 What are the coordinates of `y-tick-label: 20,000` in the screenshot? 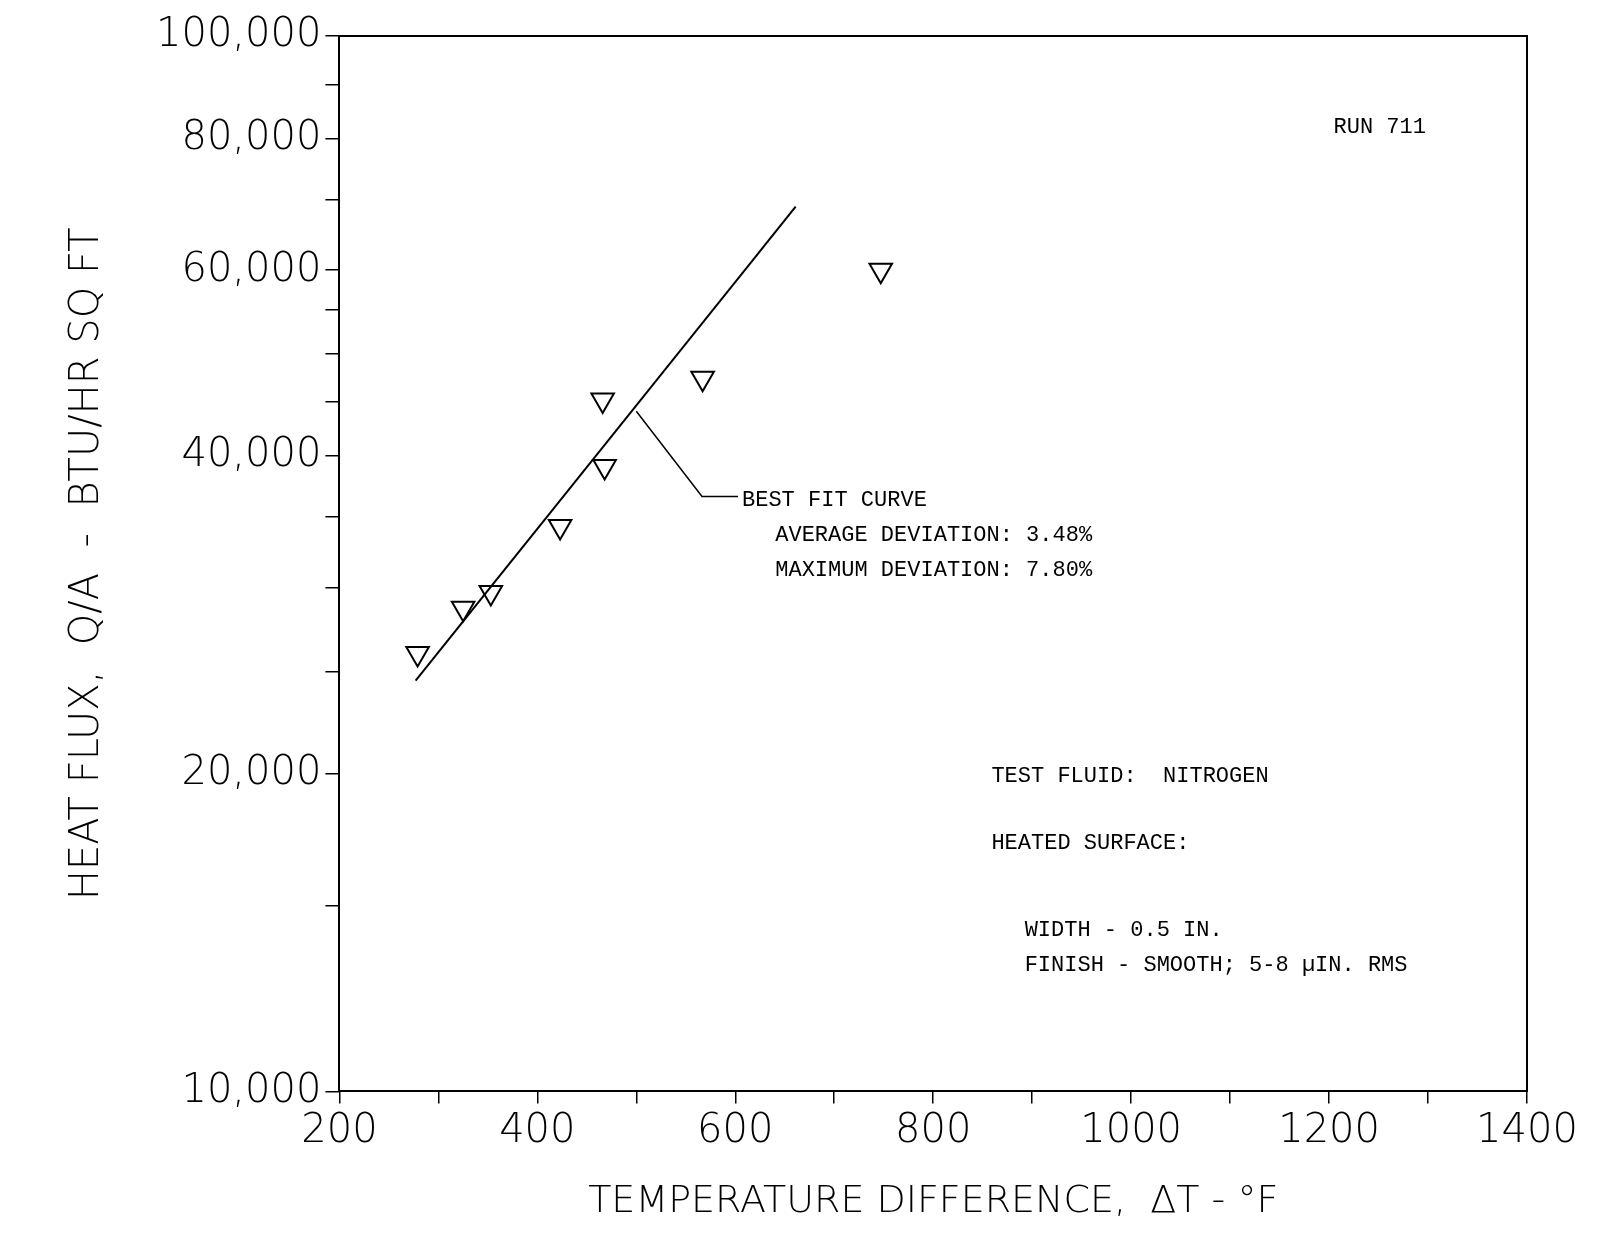 It's located at (251, 770).